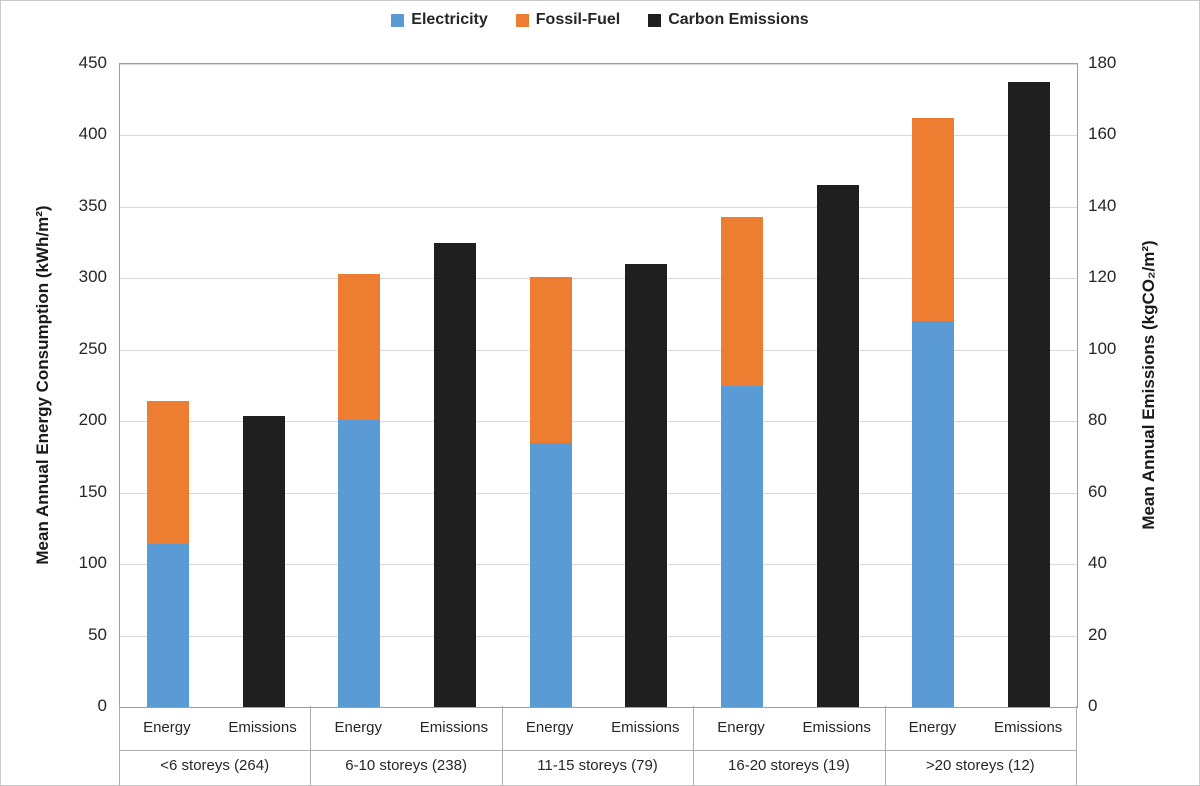 The width and height of the screenshot is (1200, 786). Describe the element at coordinates (398, 20) in the screenshot. I see `legend-swatch-electricity` at that location.